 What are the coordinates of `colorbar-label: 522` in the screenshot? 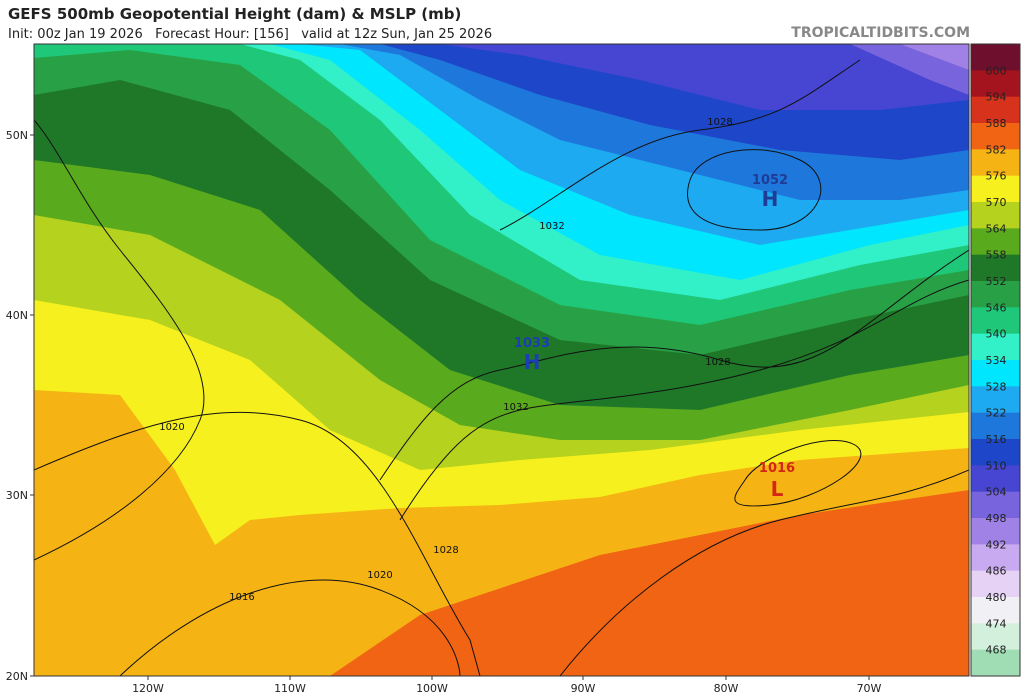 It's located at (996, 413).